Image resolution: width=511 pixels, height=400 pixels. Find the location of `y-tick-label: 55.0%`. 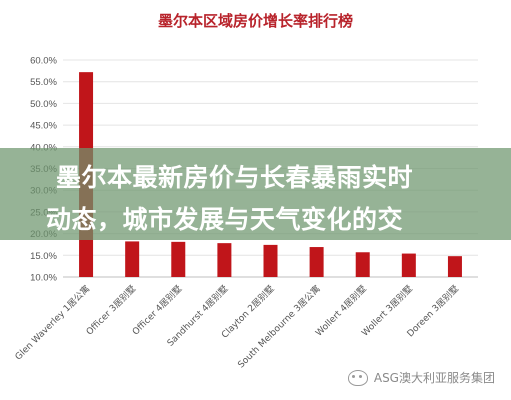

y-tick-label: 55.0% is located at coordinates (43, 82).